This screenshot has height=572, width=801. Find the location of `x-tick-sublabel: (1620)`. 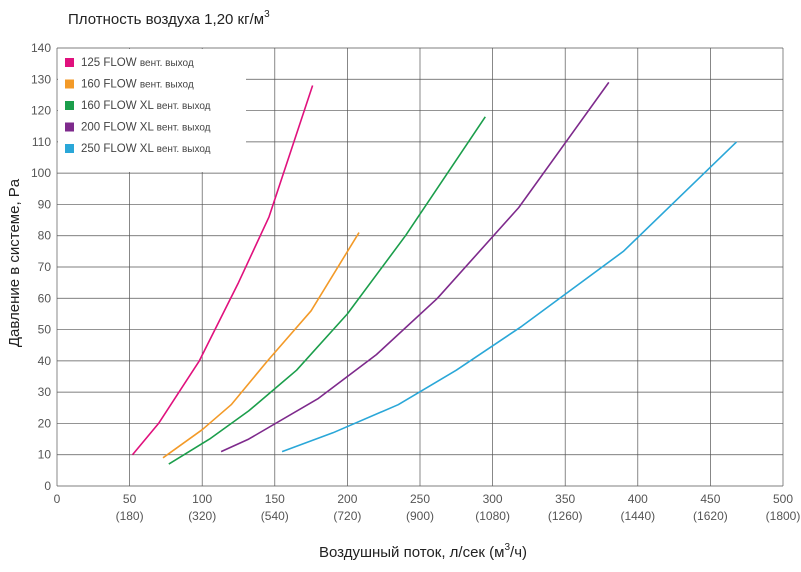

x-tick-sublabel: (1620) is located at coordinates (710, 516).